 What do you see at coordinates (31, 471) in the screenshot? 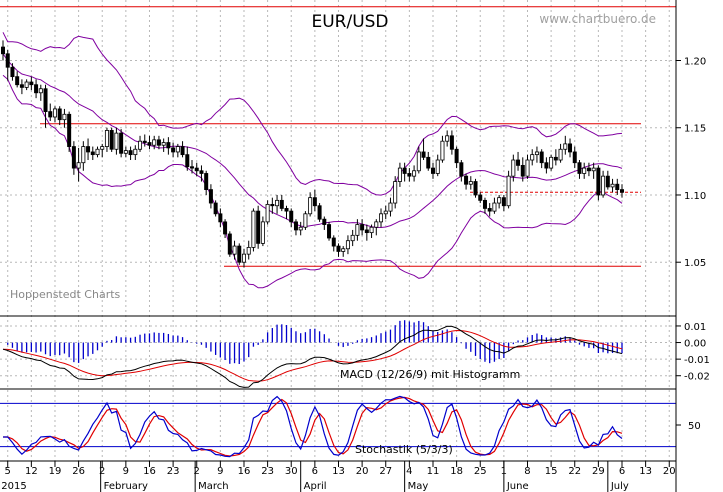
I see `x-tick-label: 12` at bounding box center [31, 471].